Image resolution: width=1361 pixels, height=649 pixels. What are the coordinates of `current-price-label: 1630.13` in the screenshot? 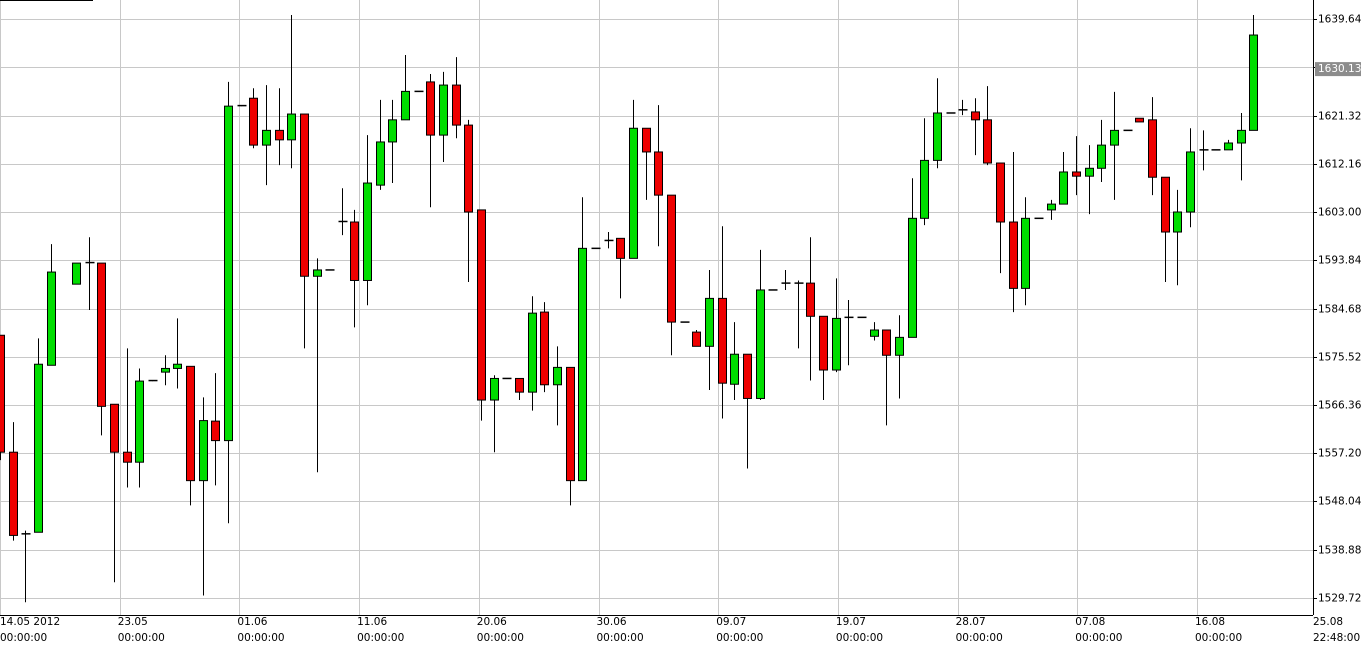 It's located at (1339, 69).